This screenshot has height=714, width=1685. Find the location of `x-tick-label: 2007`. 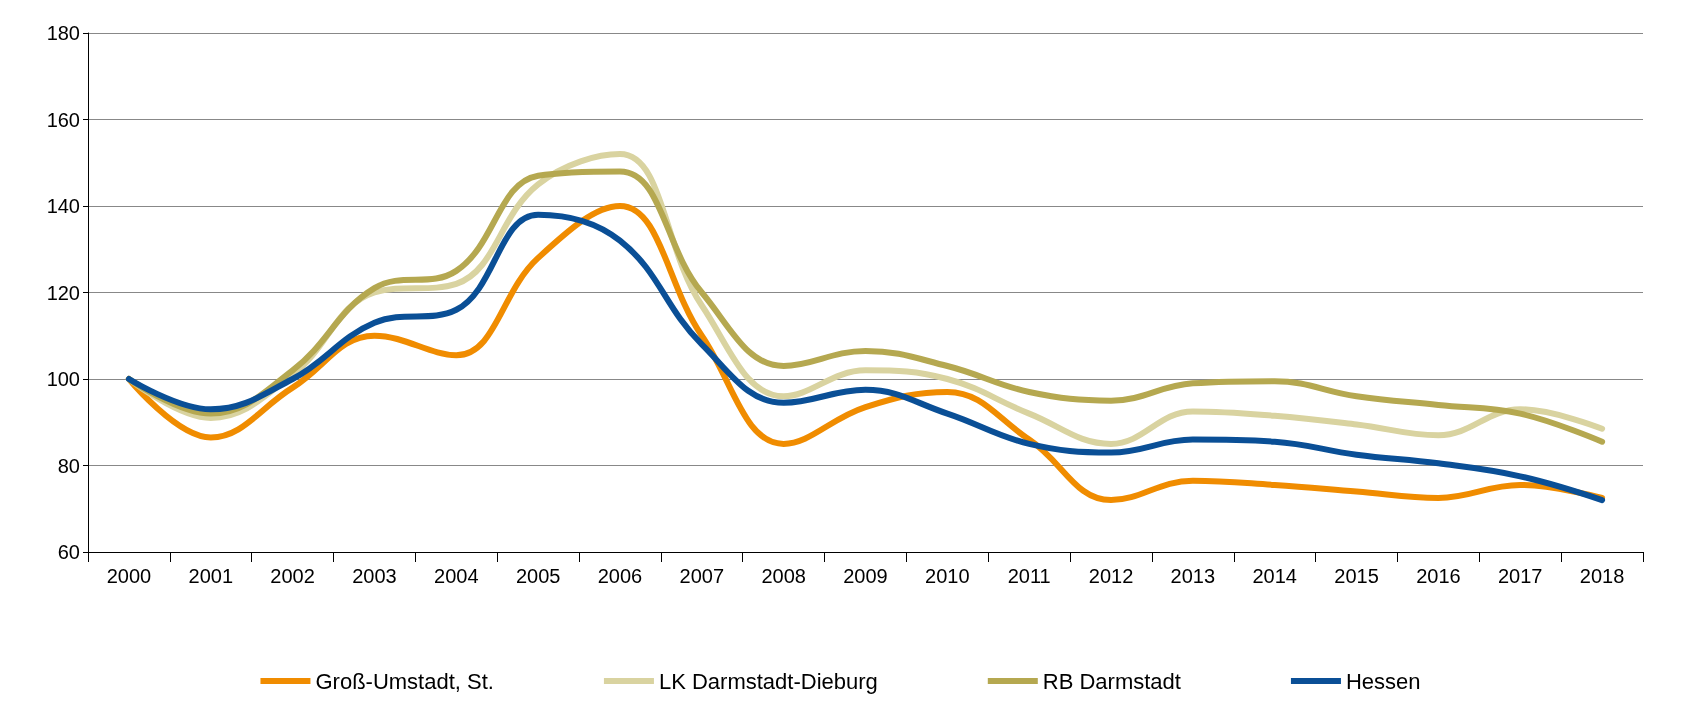

x-tick-label: 2007 is located at coordinates (702, 576).